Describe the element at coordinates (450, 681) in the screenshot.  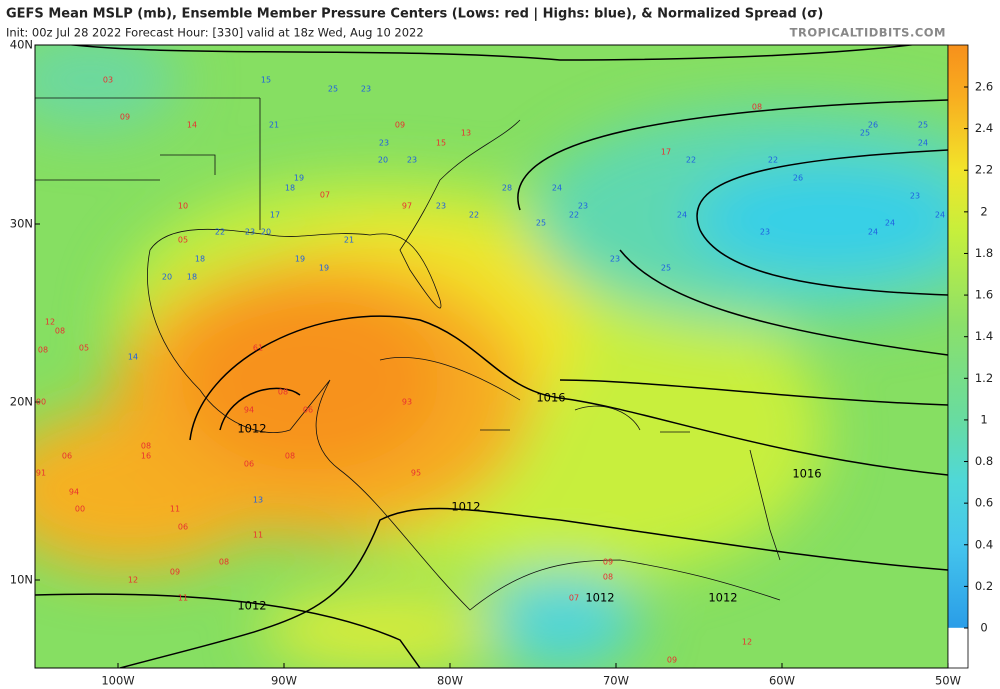
I see `lon-label: 80W` at that location.